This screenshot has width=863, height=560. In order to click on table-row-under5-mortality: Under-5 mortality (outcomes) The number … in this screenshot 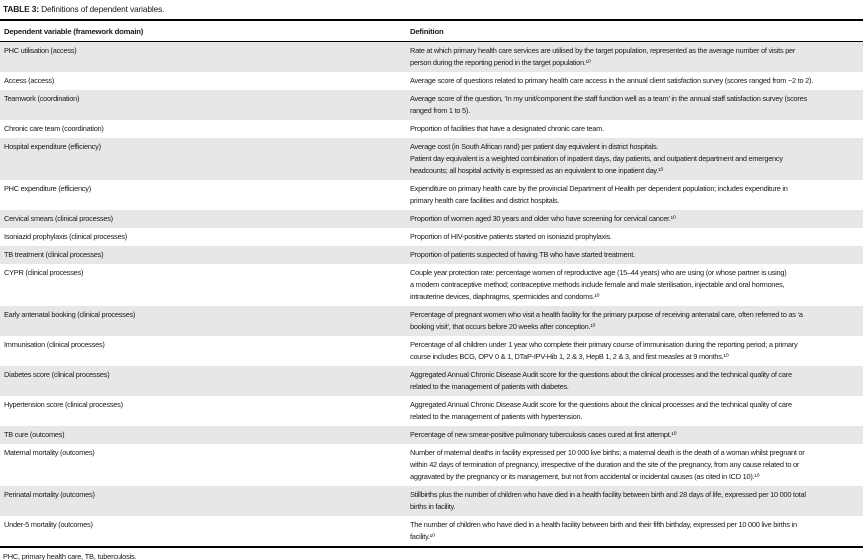, I will do `click(431, 531)`.